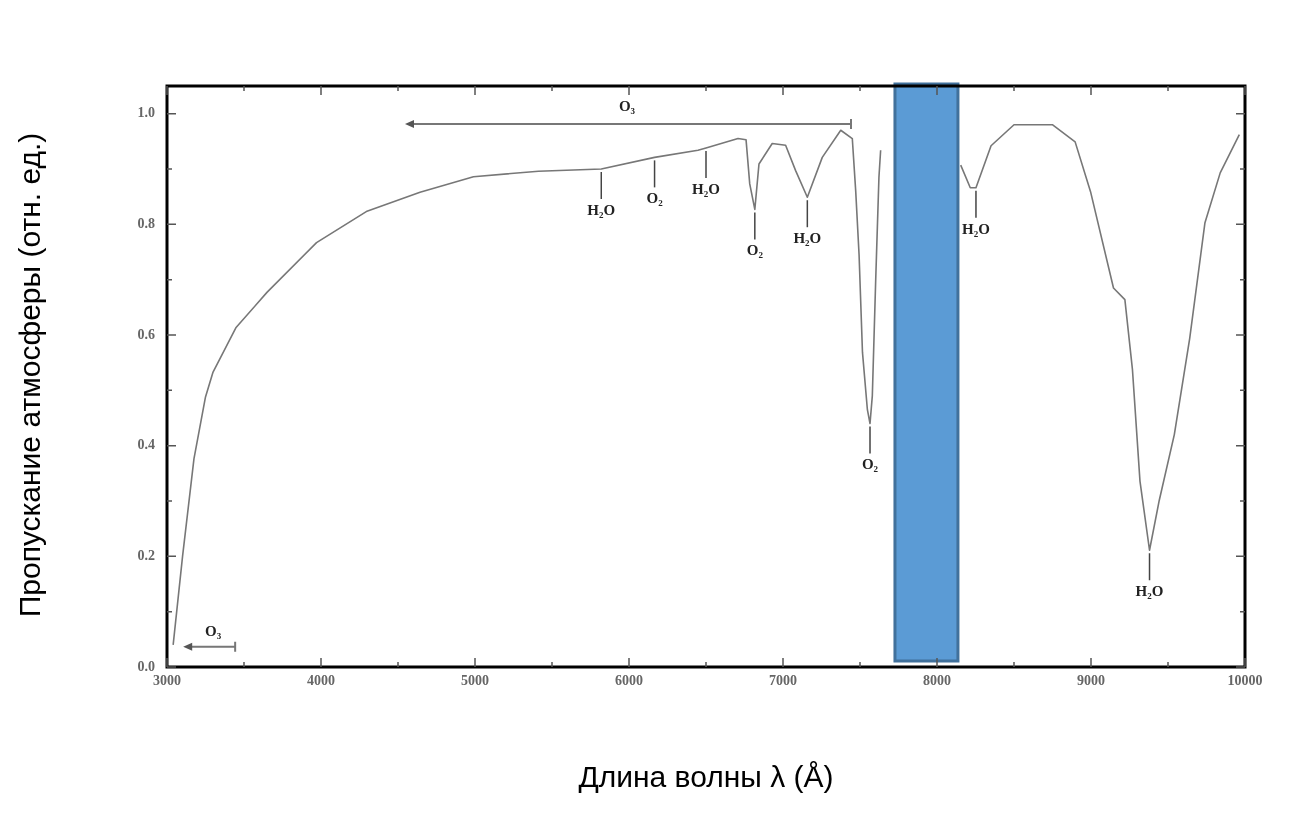 This screenshot has width=1294, height=825. I want to click on y-tick-label: 0.0, so click(146, 666).